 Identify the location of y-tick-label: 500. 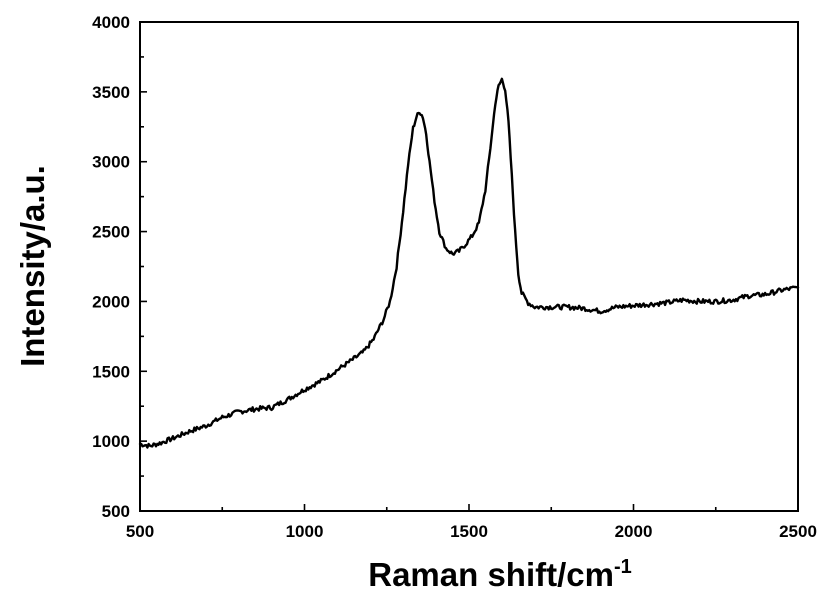
(116, 511).